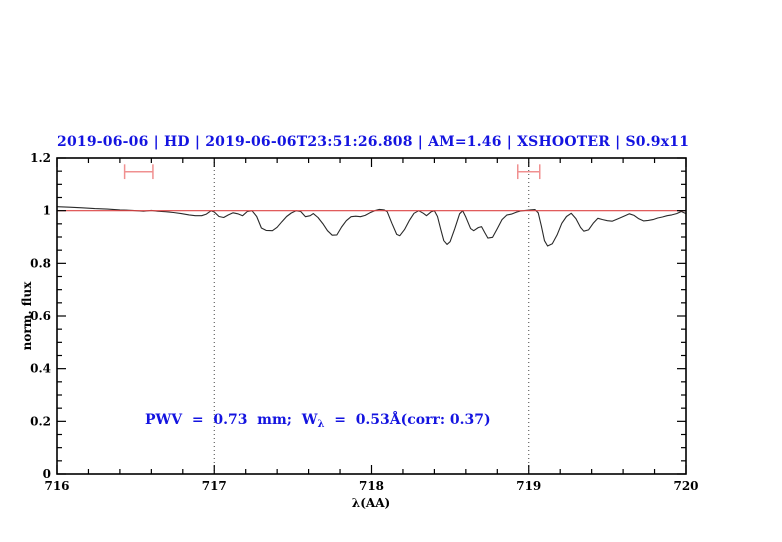  What do you see at coordinates (27, 316) in the screenshot?
I see `y-axis-label: norm. flux` at bounding box center [27, 316].